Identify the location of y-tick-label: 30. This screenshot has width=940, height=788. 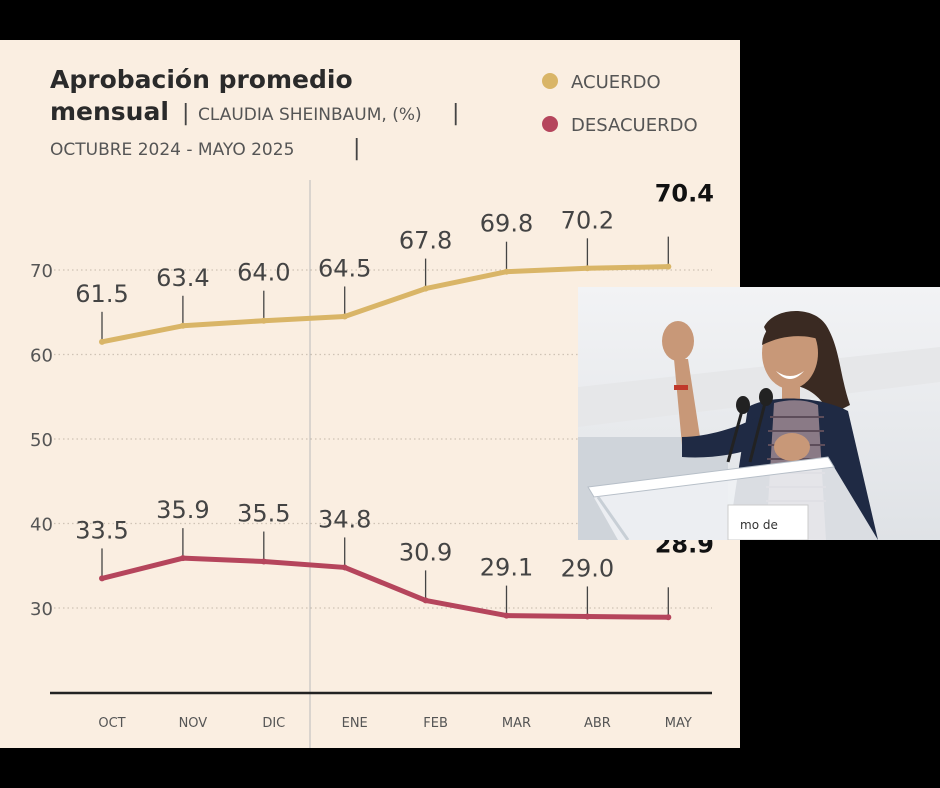
(41, 609).